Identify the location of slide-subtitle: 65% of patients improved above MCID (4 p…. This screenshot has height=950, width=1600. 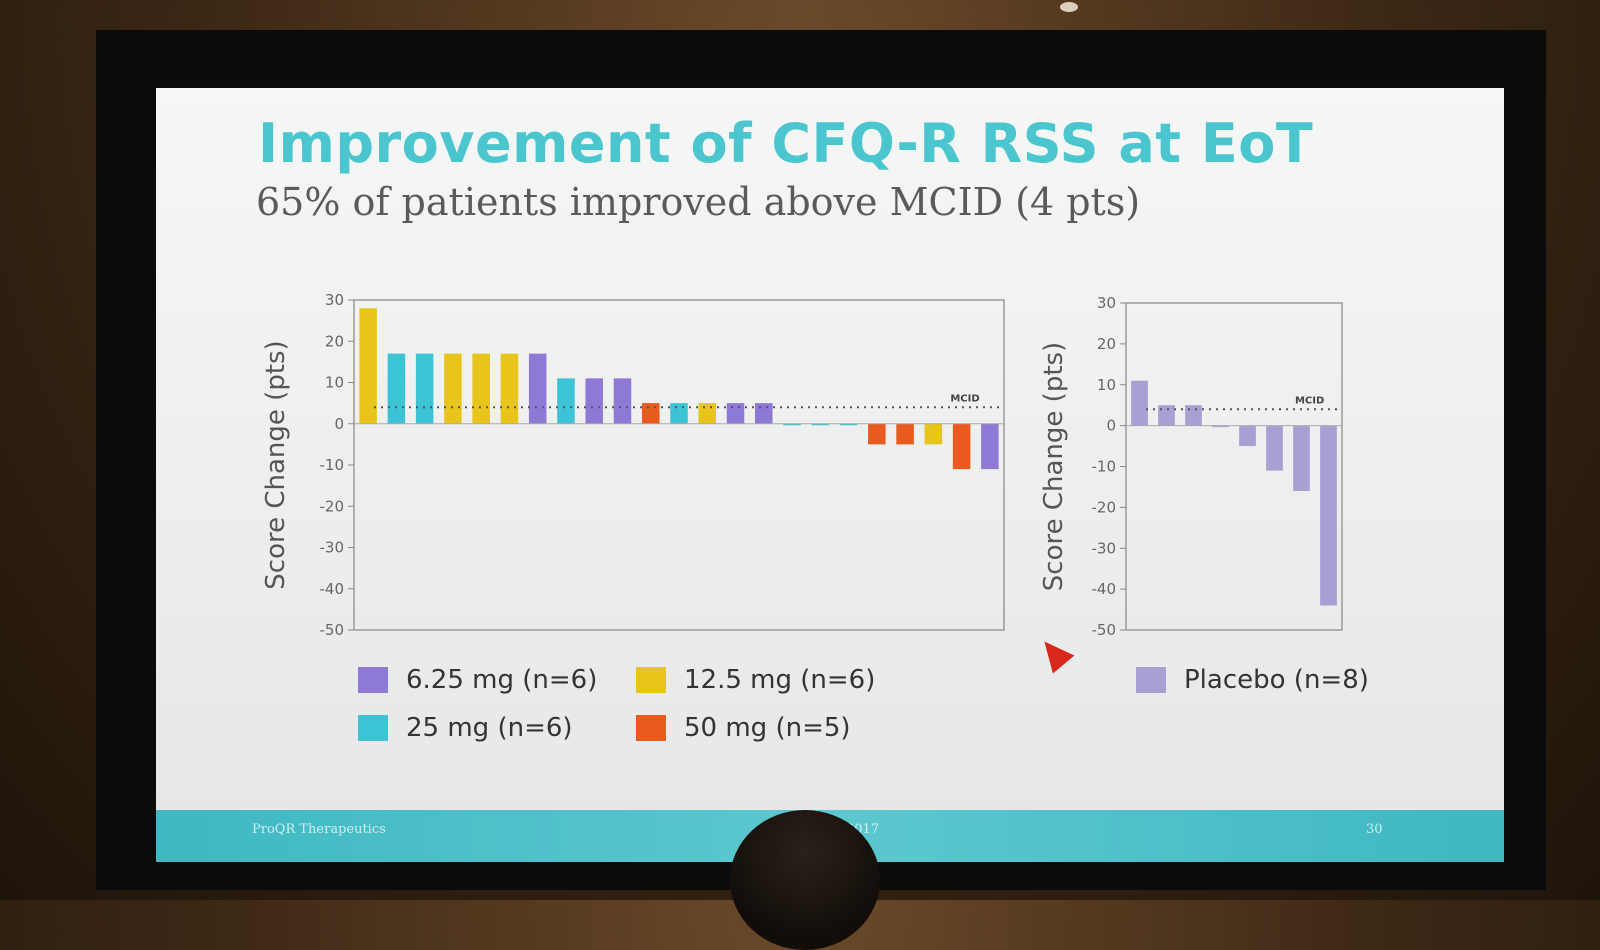
(698, 202).